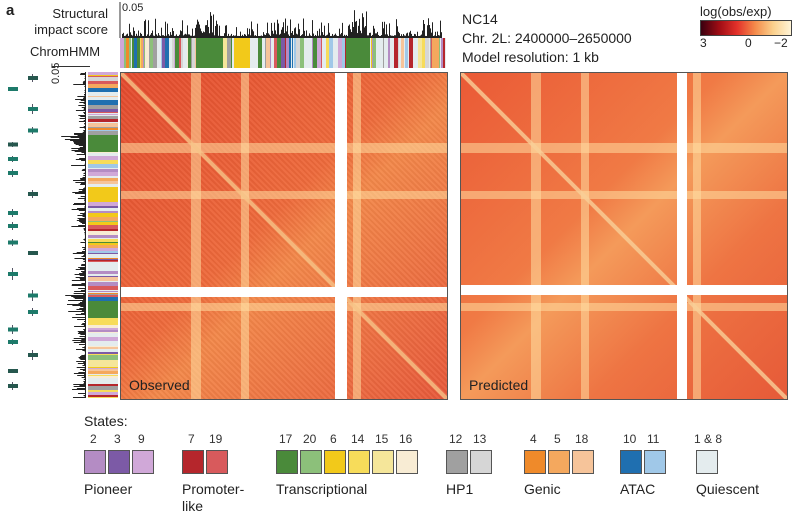 The image size is (800, 516). Describe the element at coordinates (191, 439) in the screenshot. I see `state-number: 7` at that location.